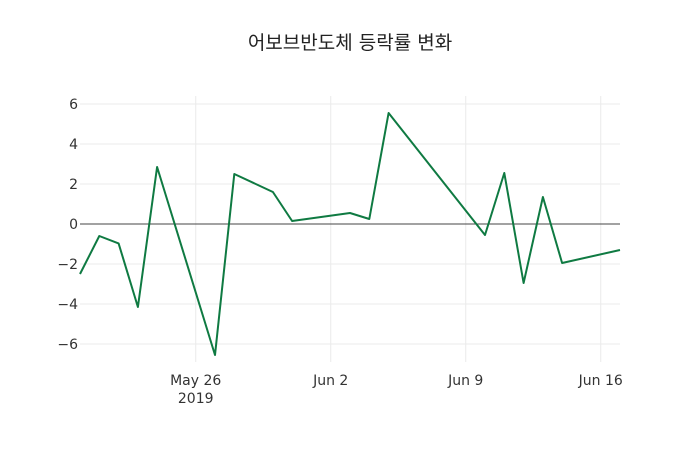 The width and height of the screenshot is (700, 450). Describe the element at coordinates (73, 185) in the screenshot. I see `y-tick-label: 2` at that location.